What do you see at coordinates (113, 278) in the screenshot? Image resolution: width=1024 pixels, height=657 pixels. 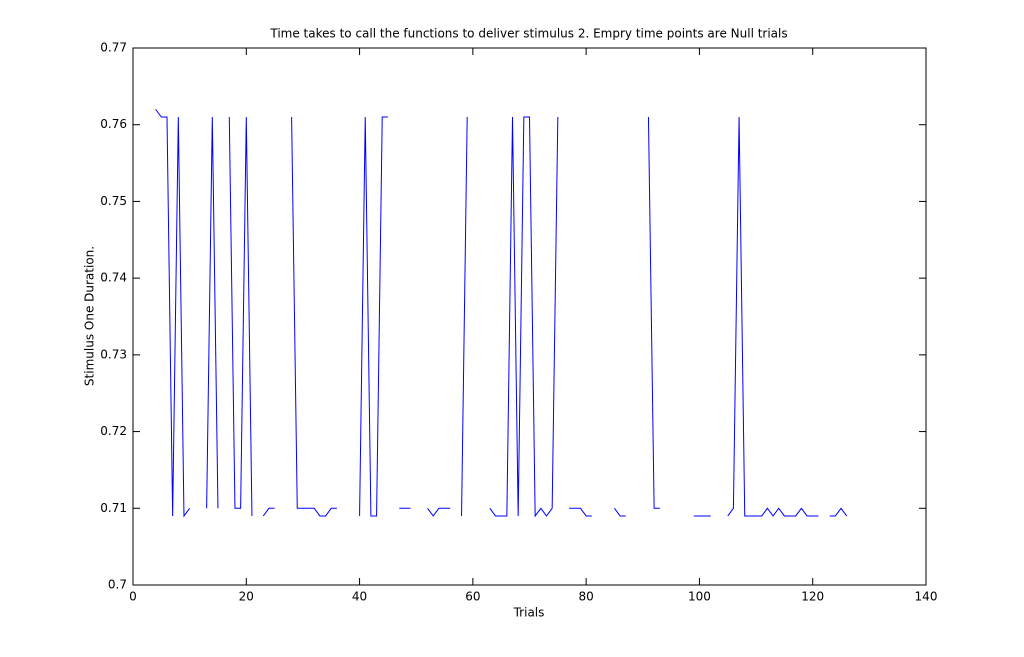 I see `y-tick-label: 0.74` at bounding box center [113, 278].